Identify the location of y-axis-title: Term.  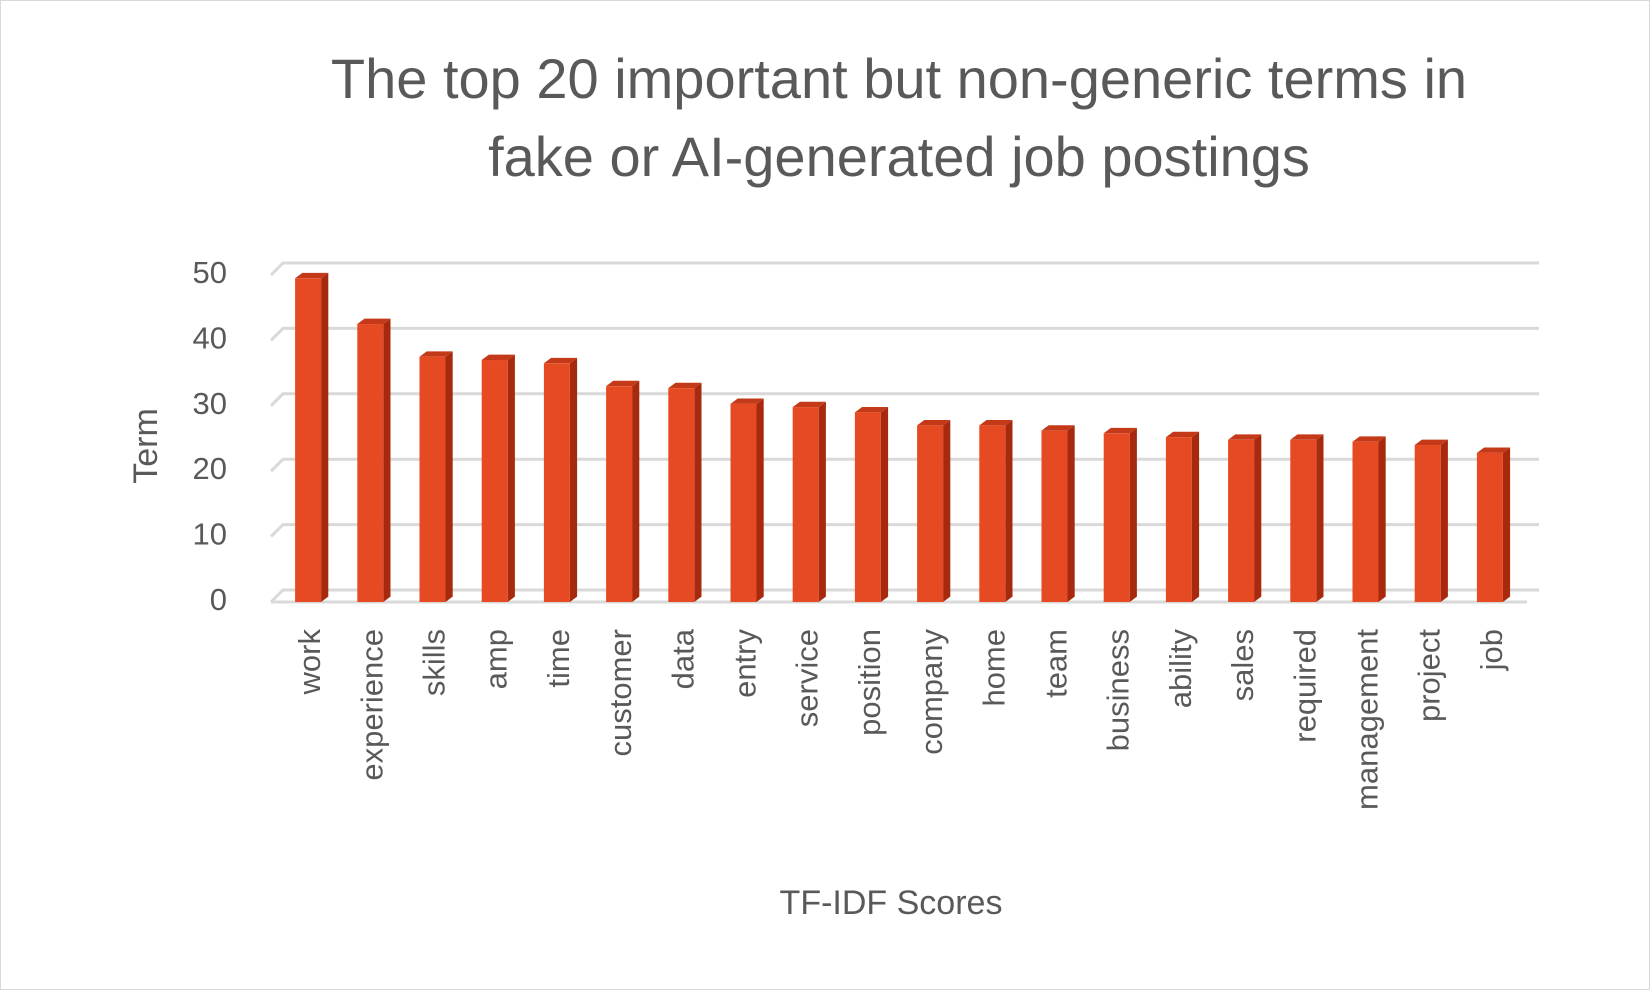
(146, 446).